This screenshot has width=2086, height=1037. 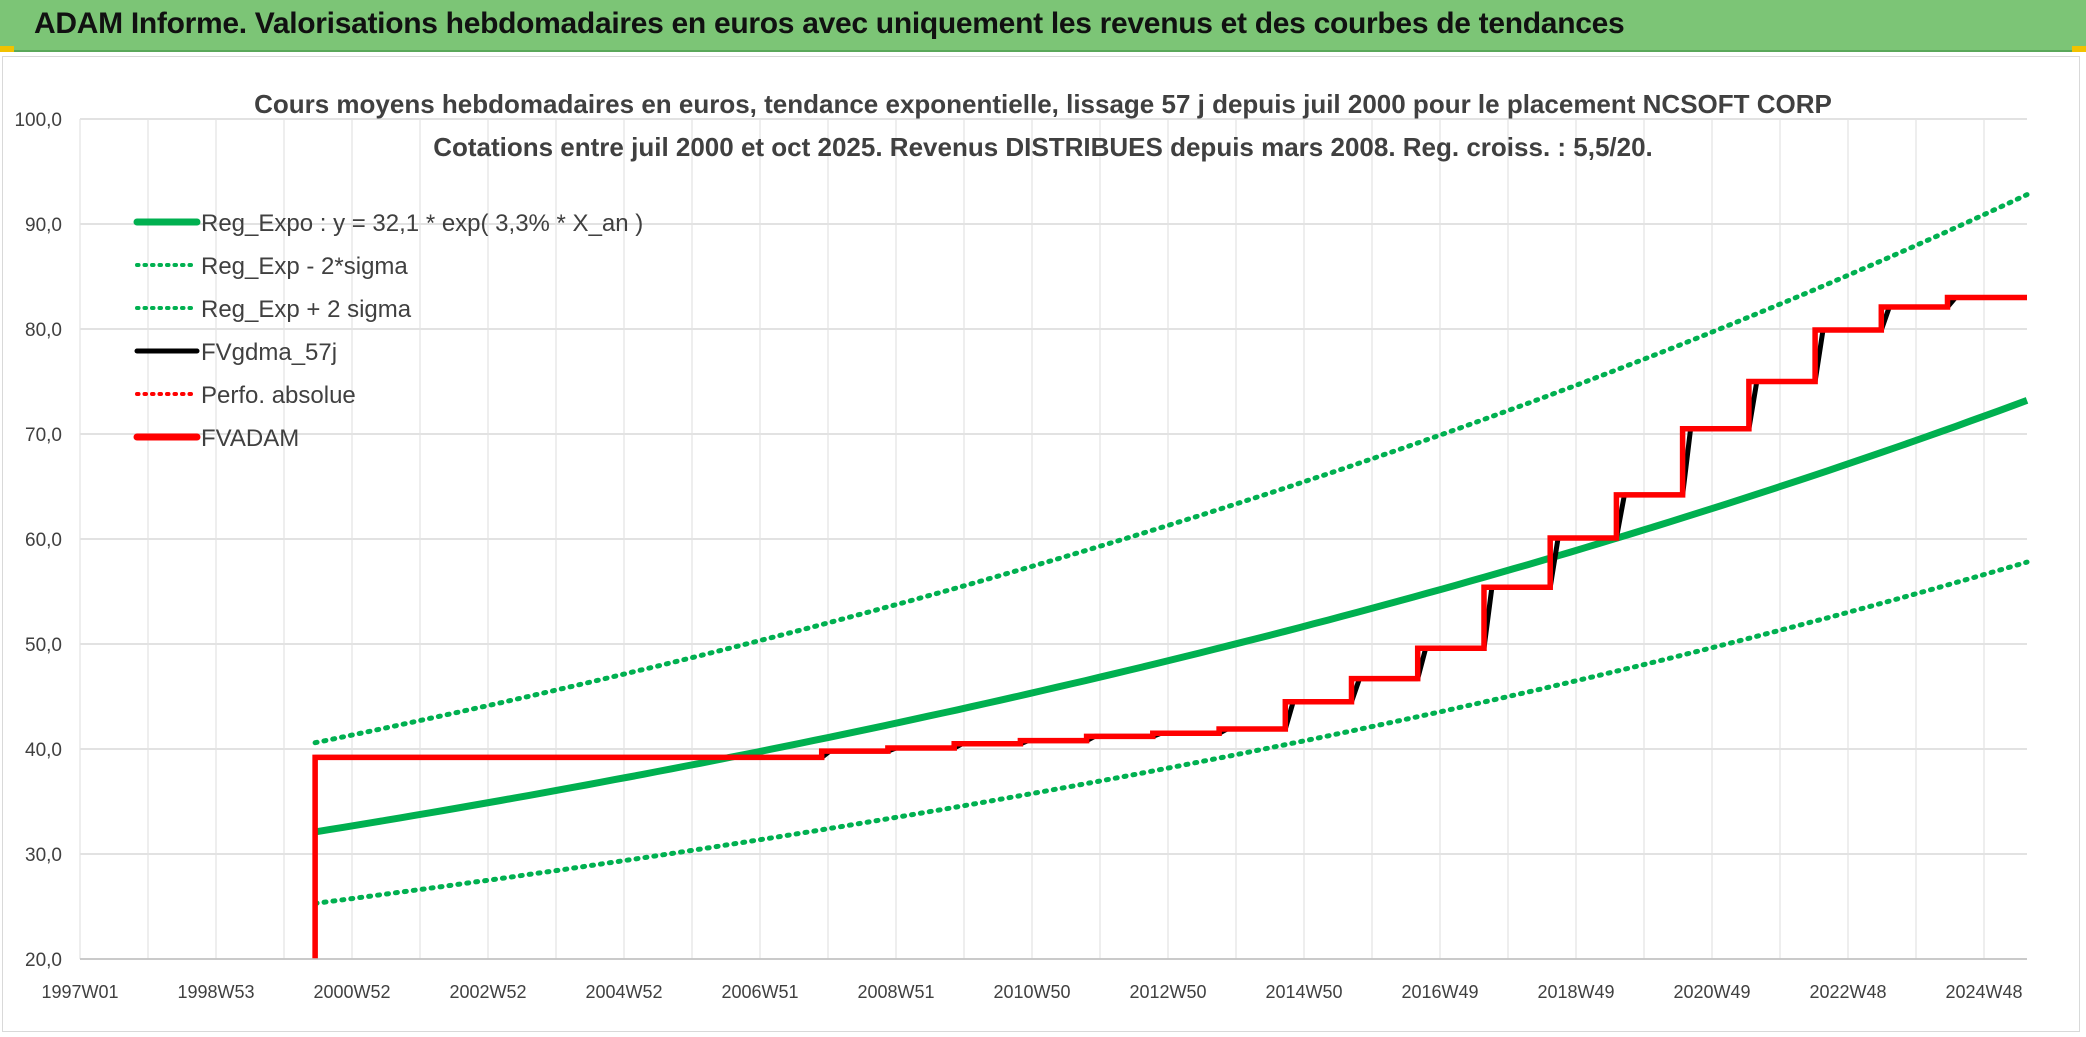 What do you see at coordinates (1303, 992) in the screenshot?
I see `x-tick-label: 2014W50` at bounding box center [1303, 992].